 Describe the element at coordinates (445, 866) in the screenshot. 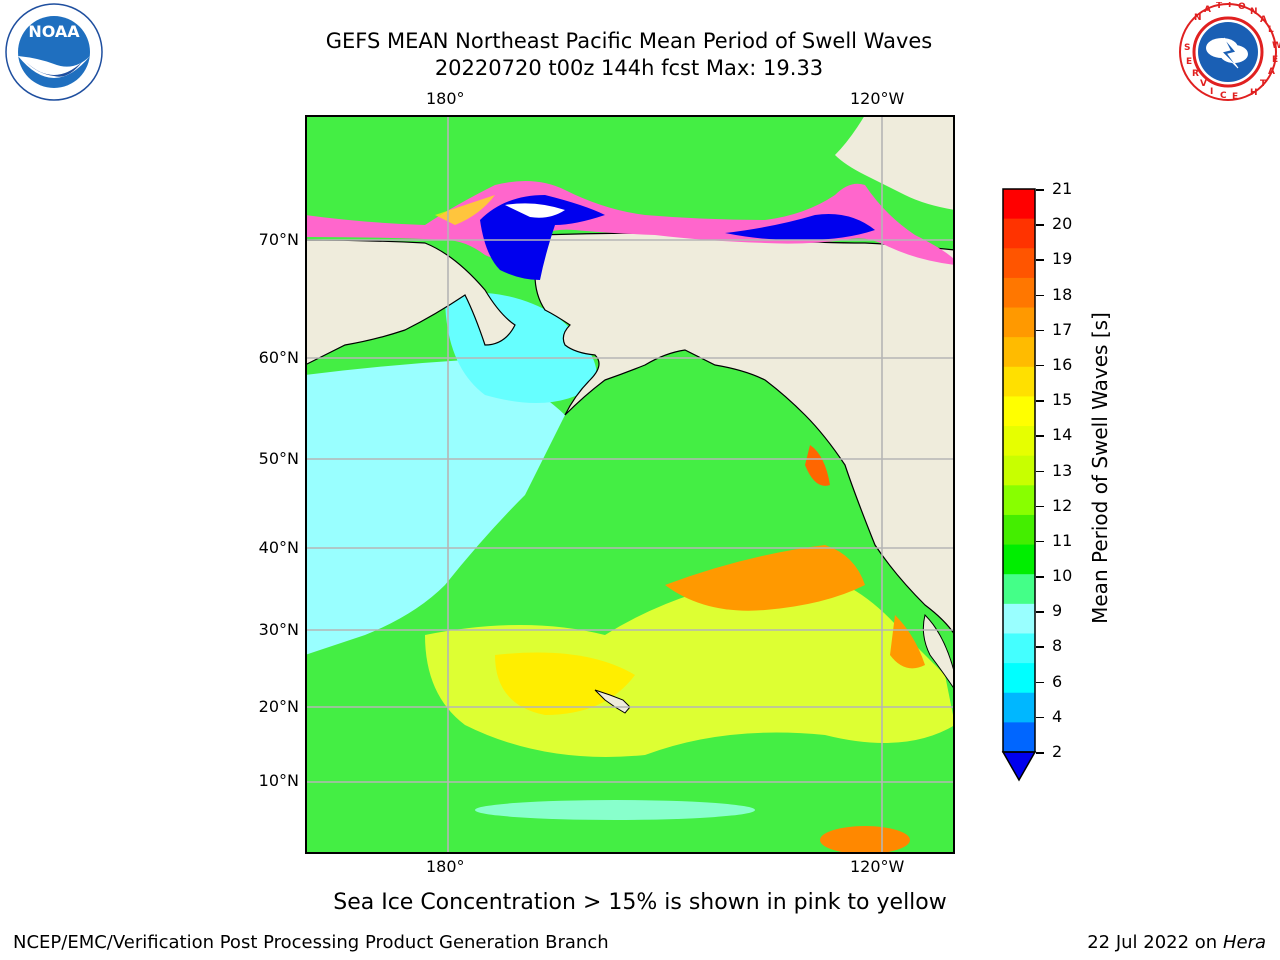

I see `tick-bottom-180: 180°` at that location.